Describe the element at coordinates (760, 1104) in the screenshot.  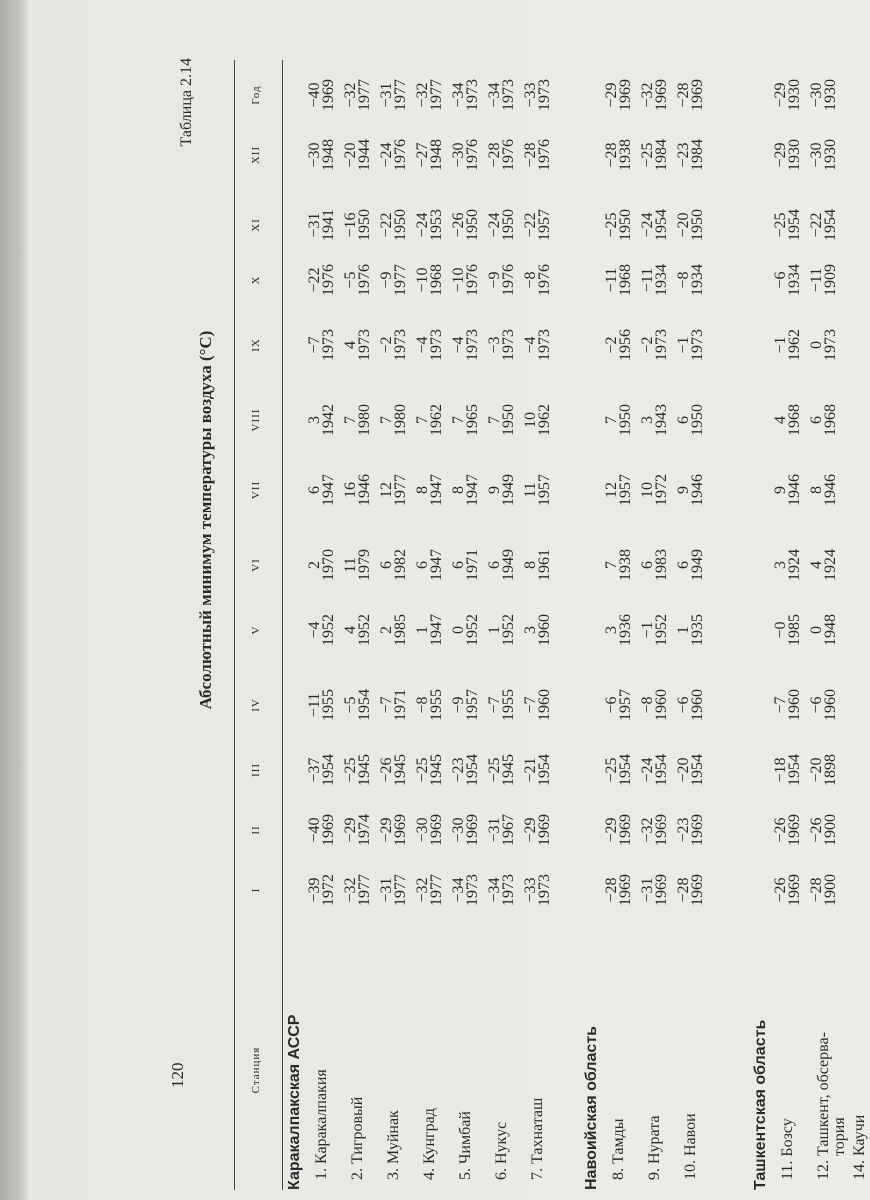
I see `group-header: Ташкентская область` at that location.